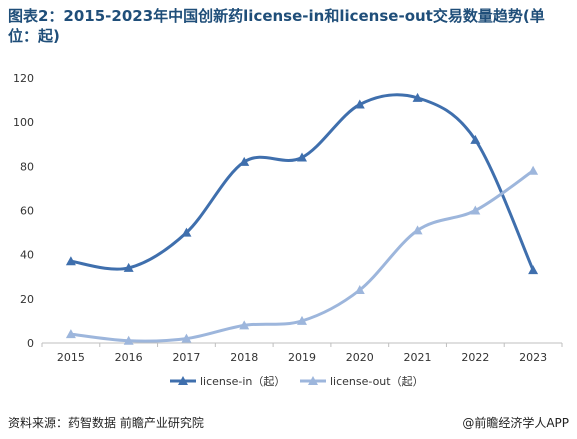 Image resolution: width=577 pixels, height=439 pixels. What do you see at coordinates (23, 78) in the screenshot?
I see `y-tick-label: 120` at bounding box center [23, 78].